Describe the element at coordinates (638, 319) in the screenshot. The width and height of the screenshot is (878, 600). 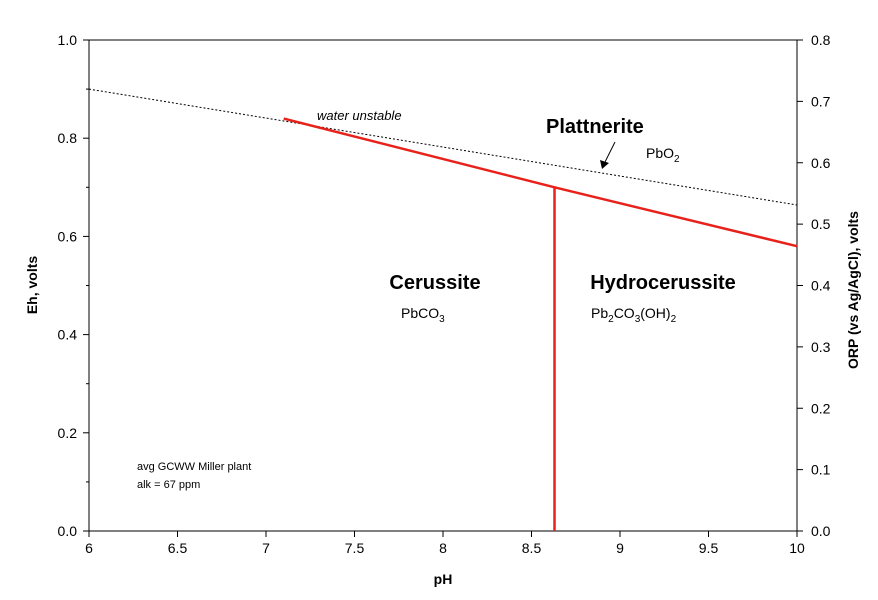
I see `hc-formula-sub2: 3` at that location.